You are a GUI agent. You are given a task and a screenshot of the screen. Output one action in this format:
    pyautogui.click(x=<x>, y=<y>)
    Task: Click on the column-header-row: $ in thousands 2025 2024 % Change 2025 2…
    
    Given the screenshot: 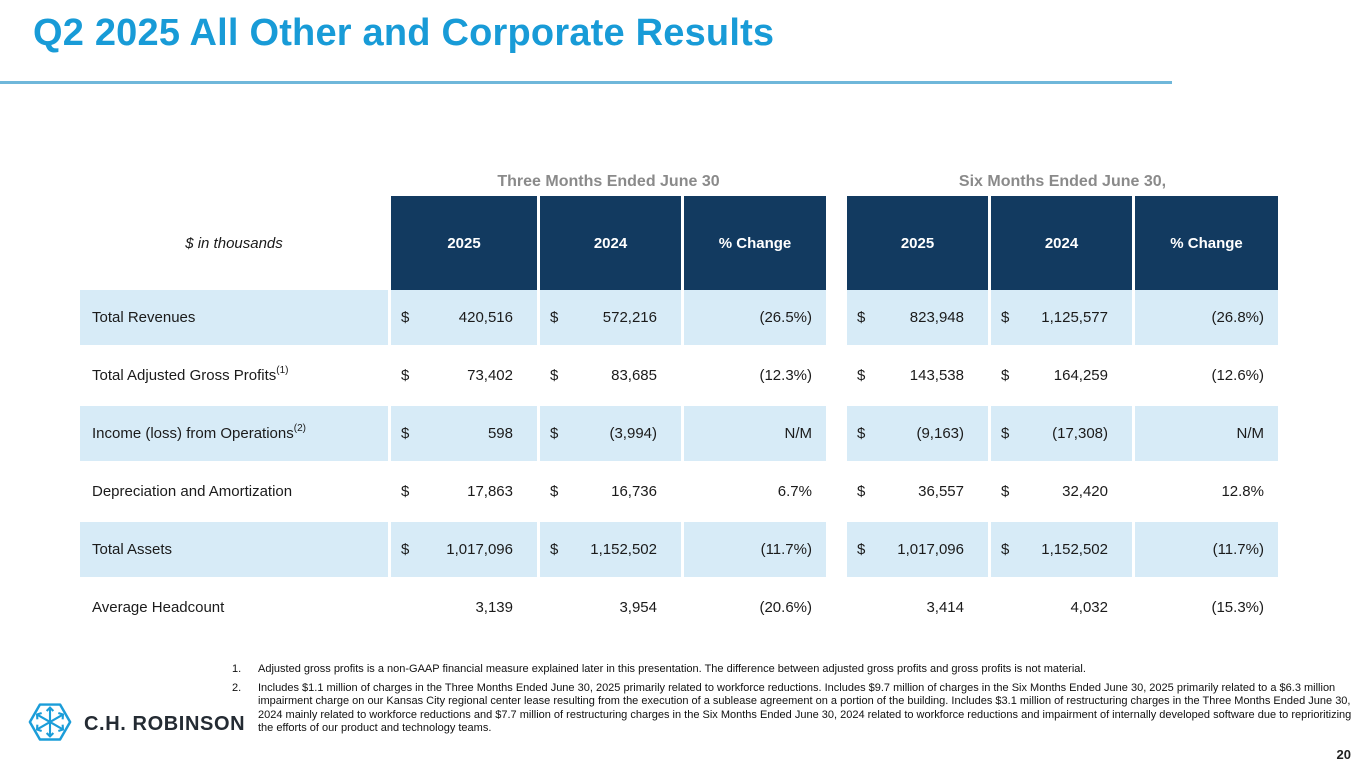 What is the action you would take?
    pyautogui.click(x=679, y=243)
    